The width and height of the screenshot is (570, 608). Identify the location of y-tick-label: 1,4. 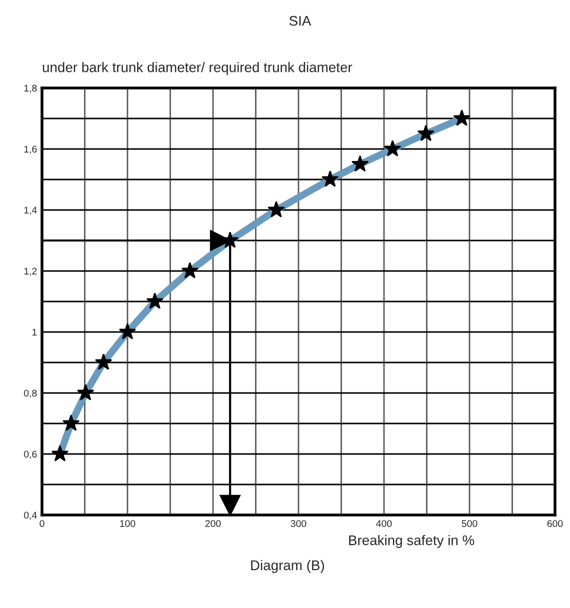
(30, 210).